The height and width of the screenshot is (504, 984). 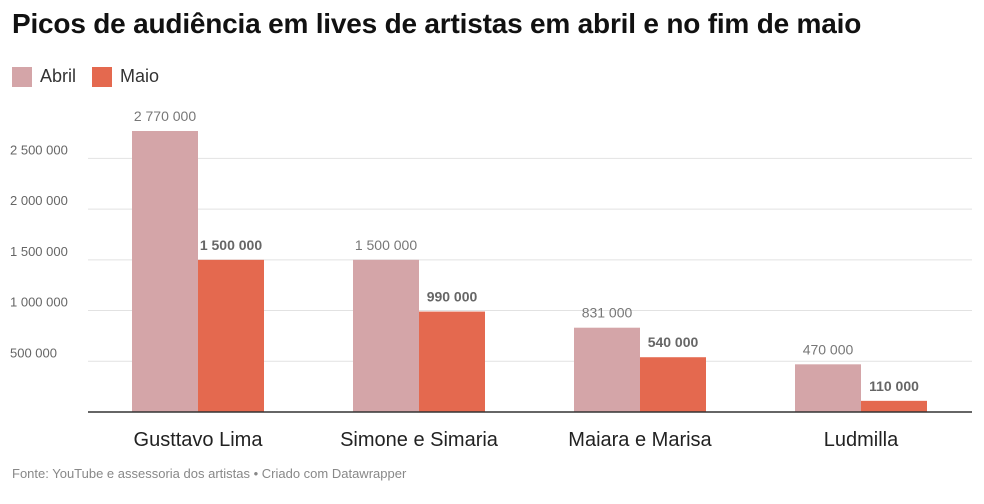 What do you see at coordinates (39, 149) in the screenshot?
I see `y-tick-label: 2 500 000` at bounding box center [39, 149].